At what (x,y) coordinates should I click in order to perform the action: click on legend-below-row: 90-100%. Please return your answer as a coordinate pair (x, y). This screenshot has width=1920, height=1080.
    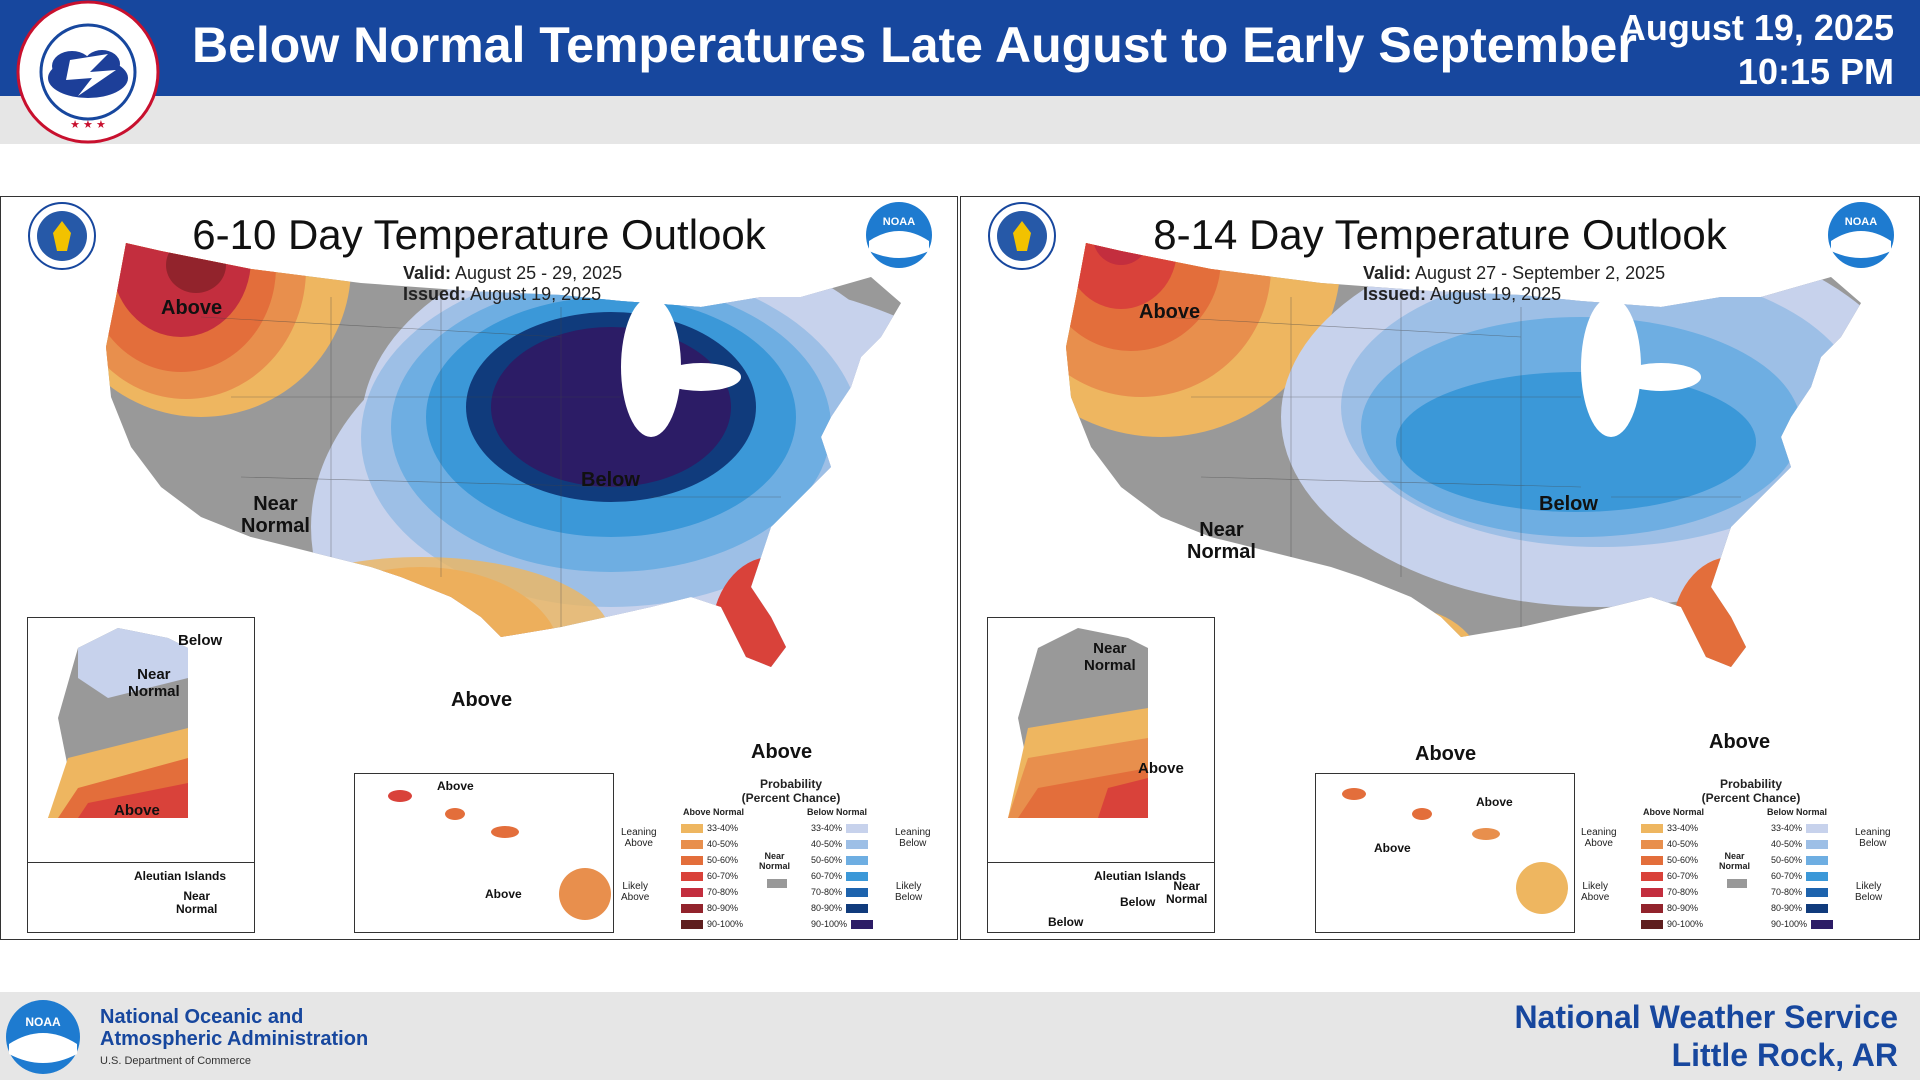
    Looking at the image, I should click on (840, 924).